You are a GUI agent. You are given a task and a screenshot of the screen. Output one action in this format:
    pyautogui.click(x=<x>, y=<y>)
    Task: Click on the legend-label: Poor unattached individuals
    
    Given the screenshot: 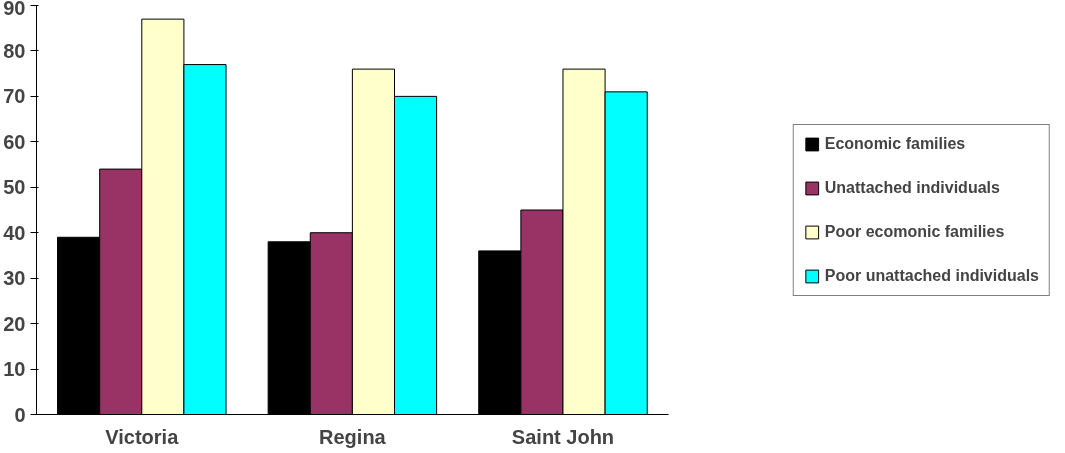 What is the action you would take?
    pyautogui.click(x=931, y=275)
    